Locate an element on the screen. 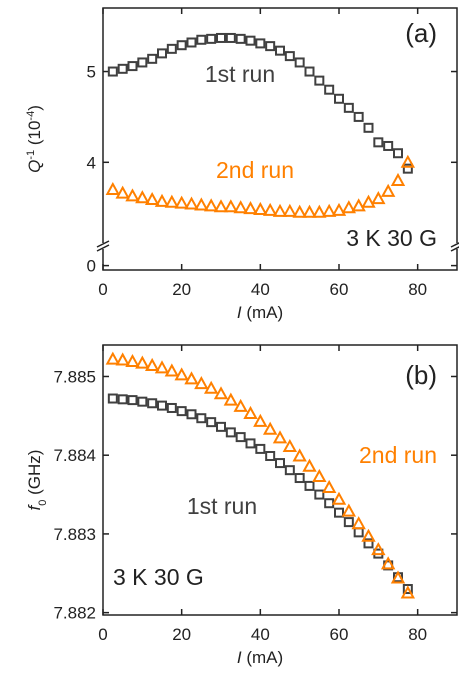 Image resolution: width=459 pixels, height=677 pixels. x-axis-label-part: I is located at coordinates (239, 657).